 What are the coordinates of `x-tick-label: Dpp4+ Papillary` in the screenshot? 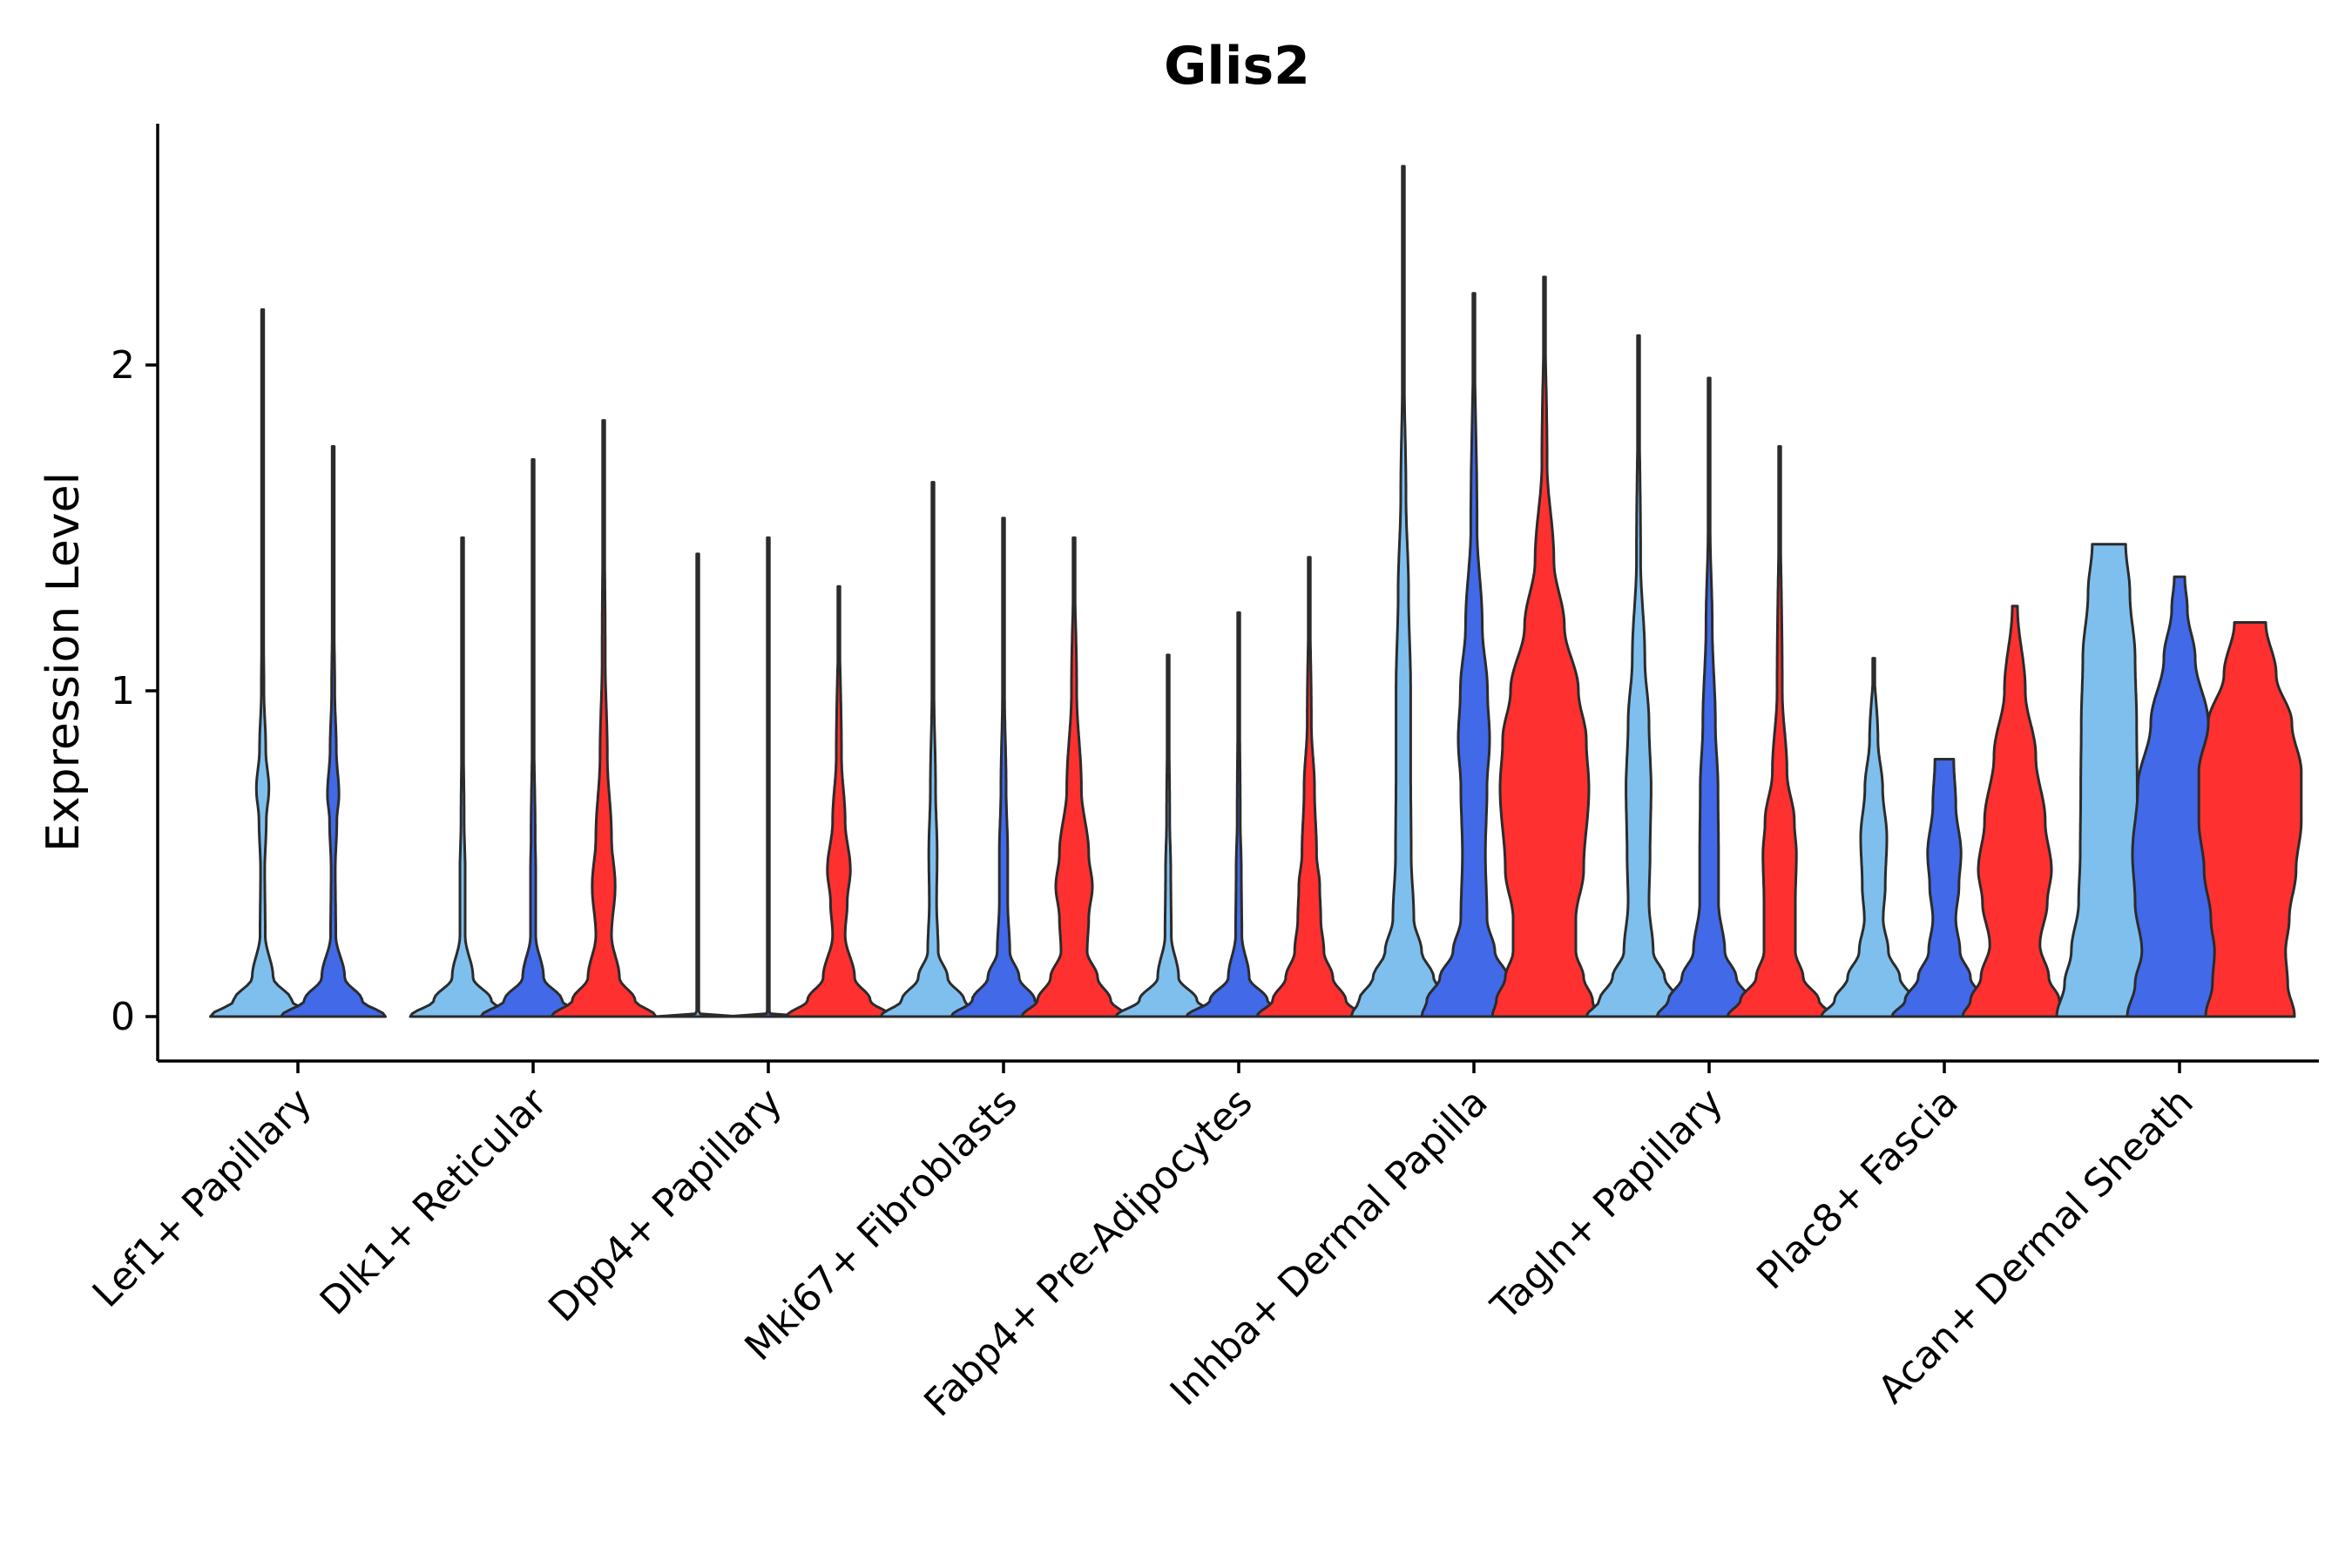 It's located at (665, 1205).